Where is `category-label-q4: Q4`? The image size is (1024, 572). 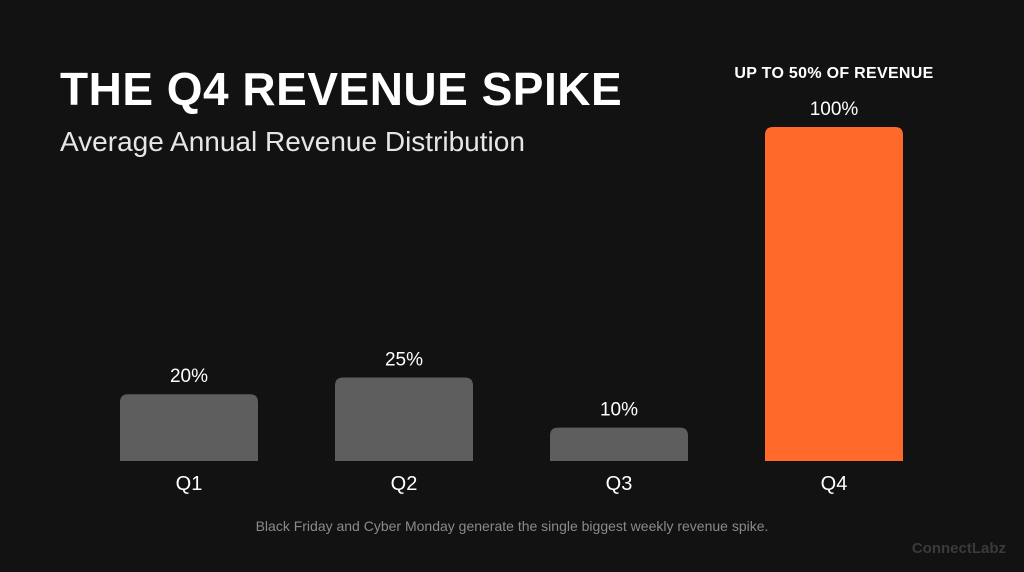 category-label-q4: Q4 is located at coordinates (834, 484).